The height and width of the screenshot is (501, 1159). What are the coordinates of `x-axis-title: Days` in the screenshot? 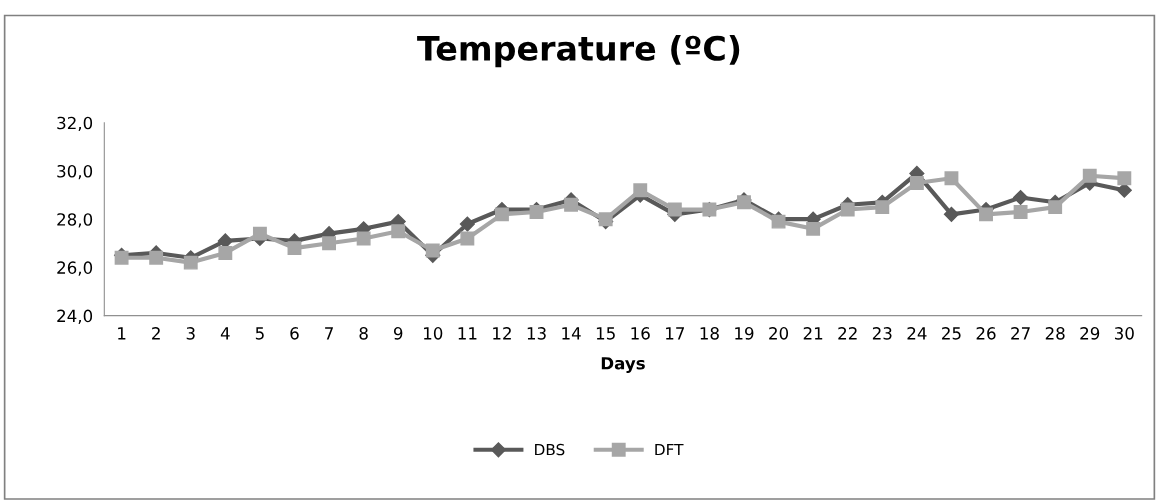 It's located at (623, 365).